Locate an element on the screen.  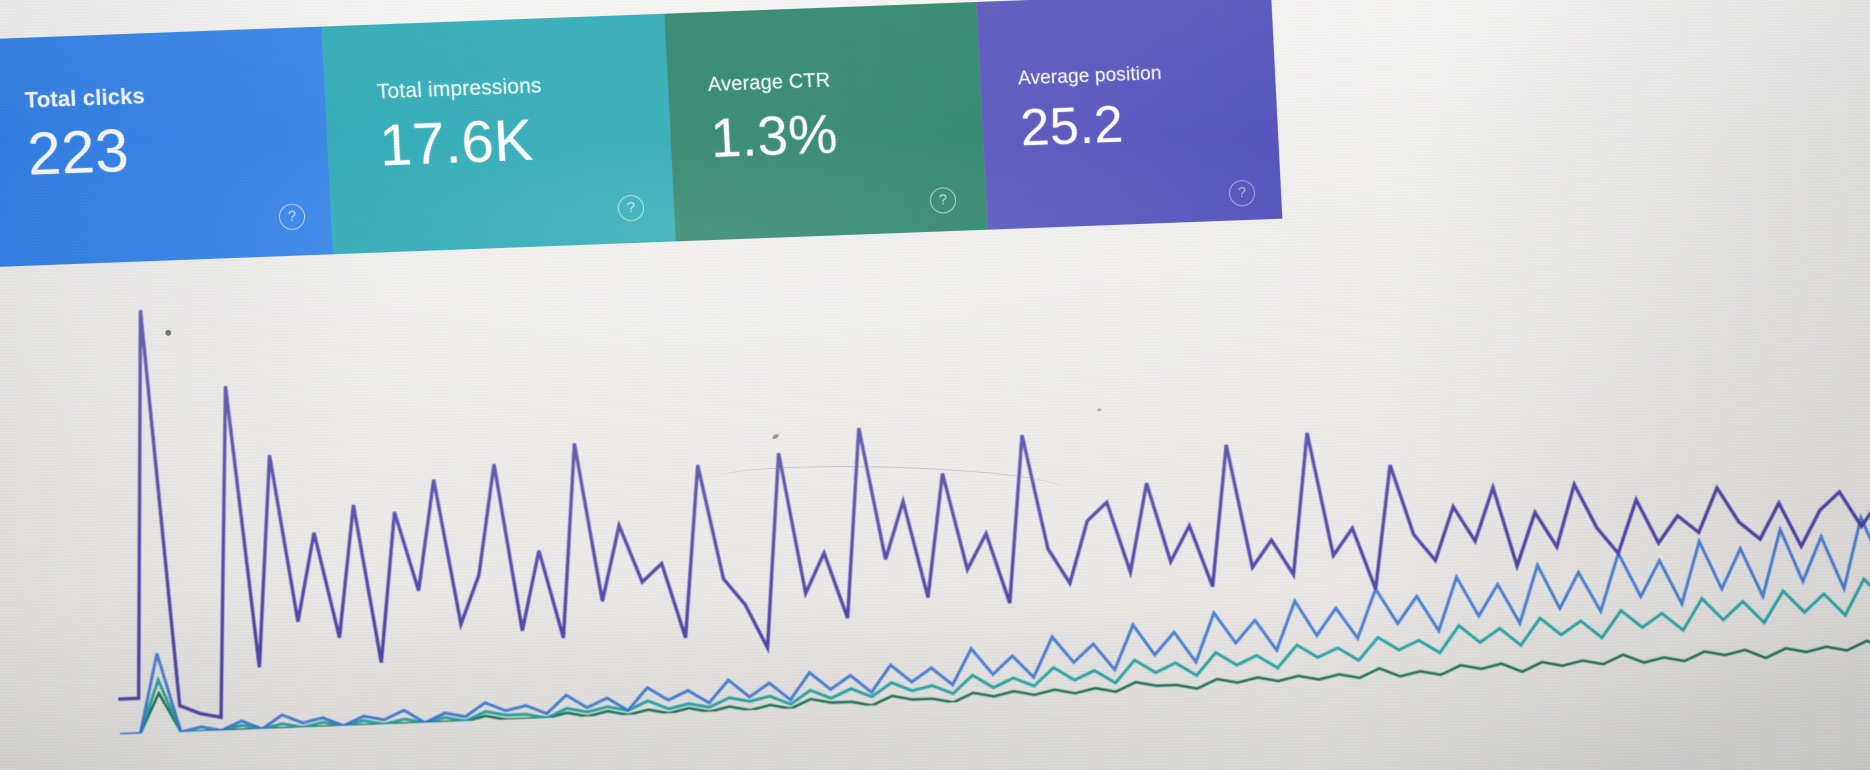
metric-card-average-position: Average position 25.2 ? is located at coordinates (1129, 115).